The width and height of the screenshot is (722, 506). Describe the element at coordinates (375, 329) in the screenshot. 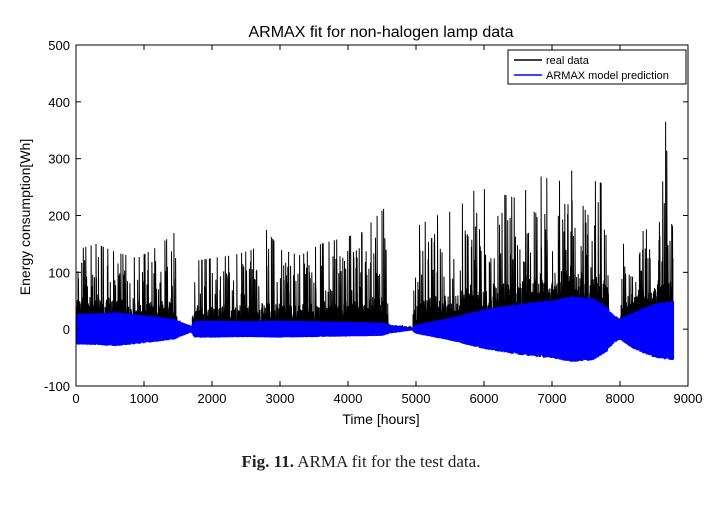

I see `series-armax-model-prediction` at that location.